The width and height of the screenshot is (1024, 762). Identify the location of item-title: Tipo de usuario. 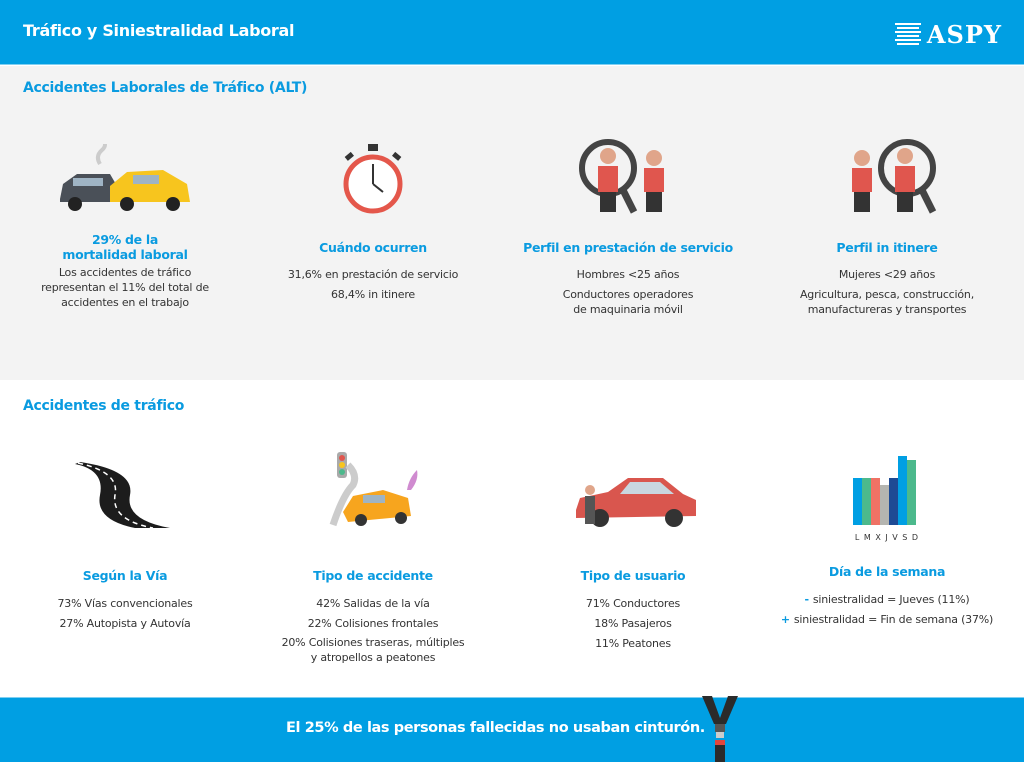
(633, 575).